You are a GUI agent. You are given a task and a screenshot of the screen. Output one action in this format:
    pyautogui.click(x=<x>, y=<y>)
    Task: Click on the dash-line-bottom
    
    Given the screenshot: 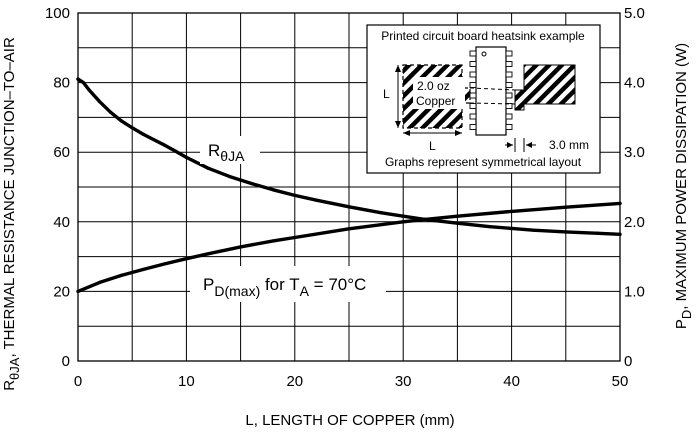 What is the action you would take?
    pyautogui.click(x=492, y=103)
    